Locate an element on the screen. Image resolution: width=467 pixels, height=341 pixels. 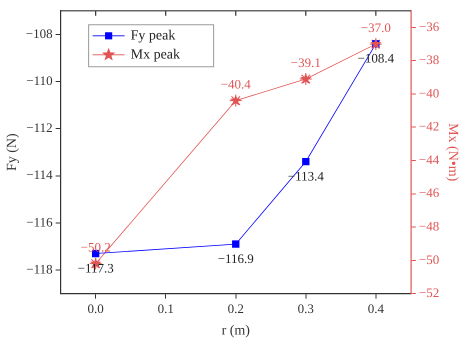
y2-tick-label: −42 is located at coordinates (429, 126).